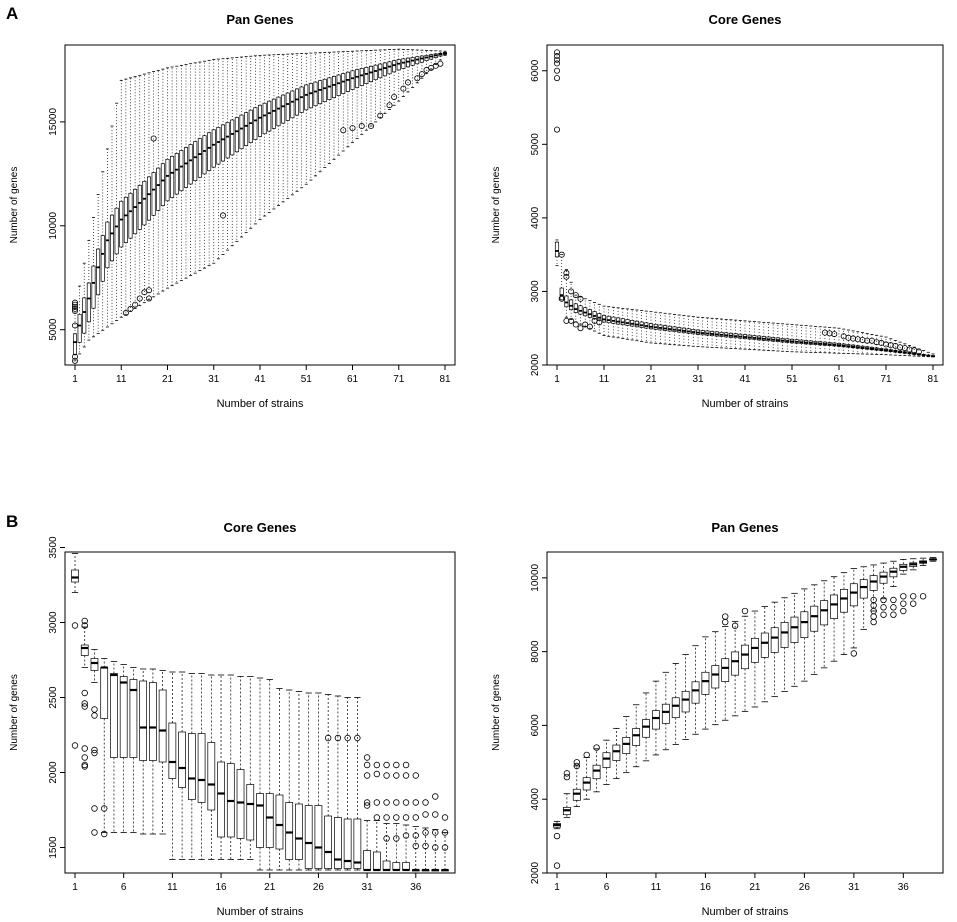 This screenshot has height=922, width=957. What do you see at coordinates (886, 379) in the screenshot?
I see `x-tick-label: 71` at bounding box center [886, 379].